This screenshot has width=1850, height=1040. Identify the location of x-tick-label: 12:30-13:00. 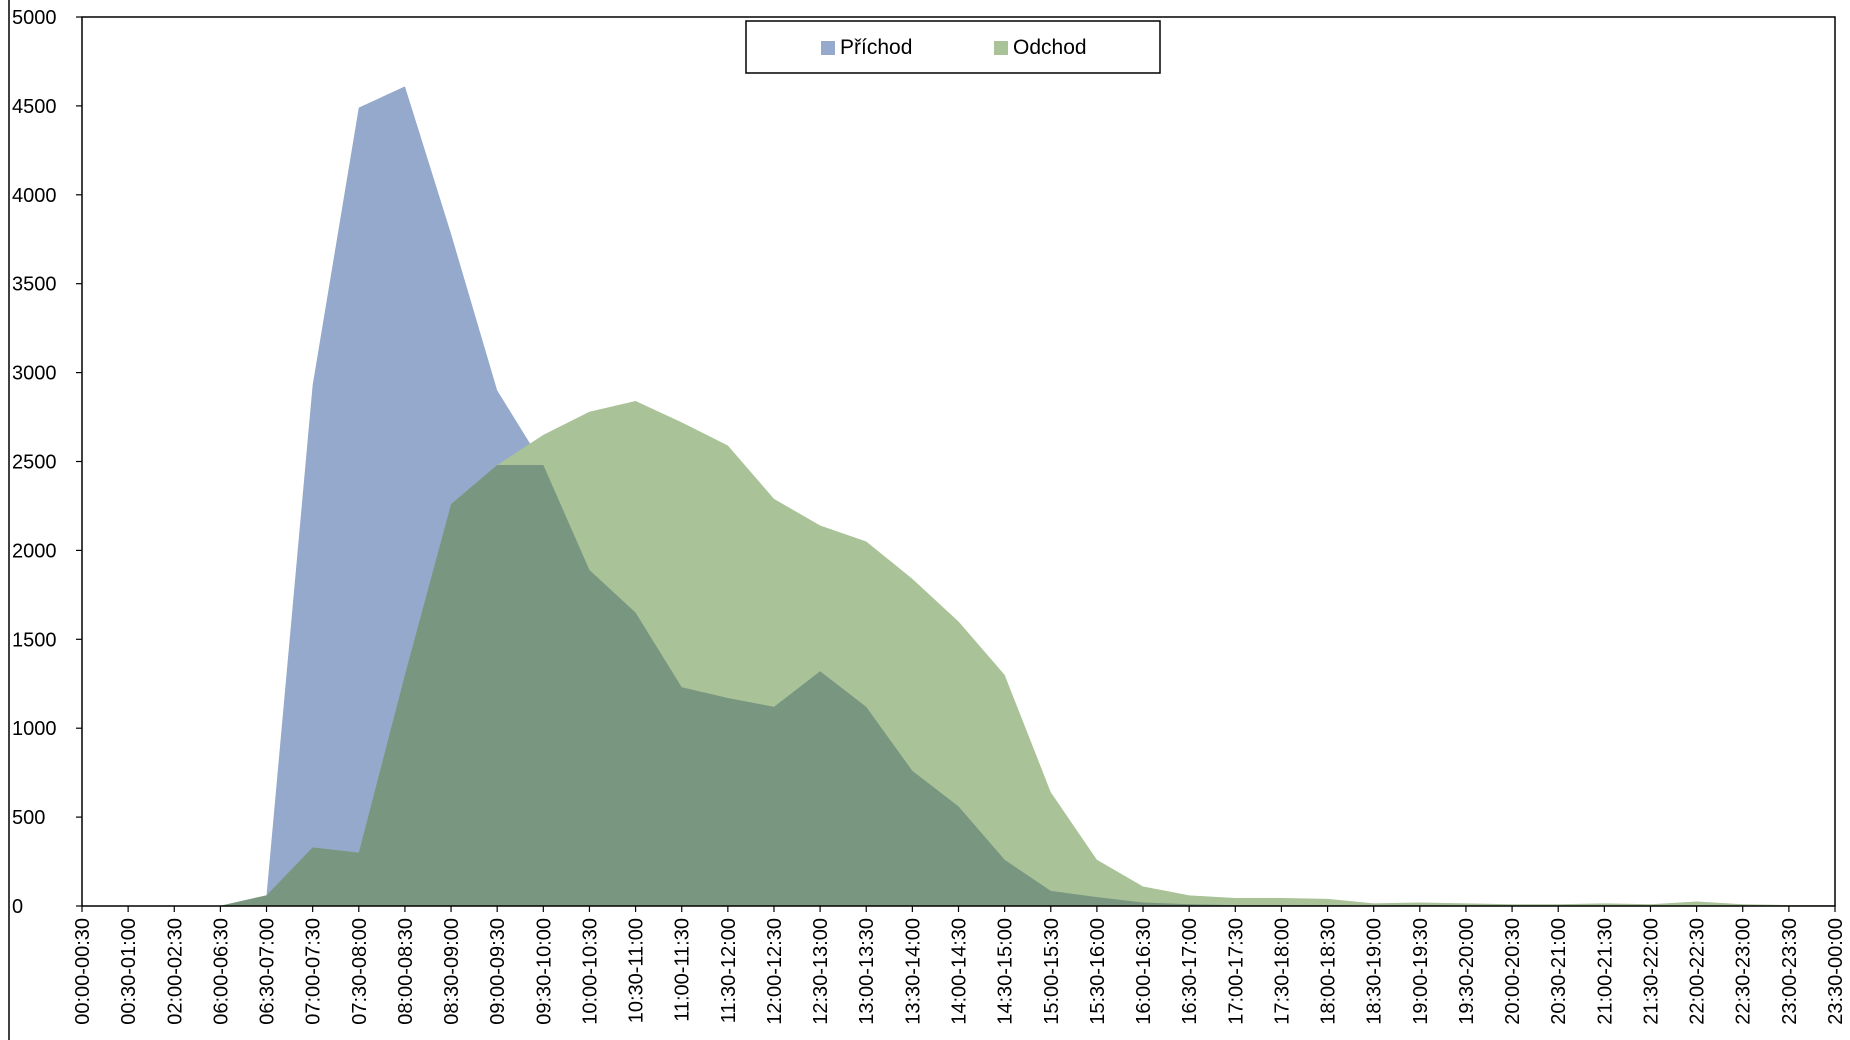
(821, 971).